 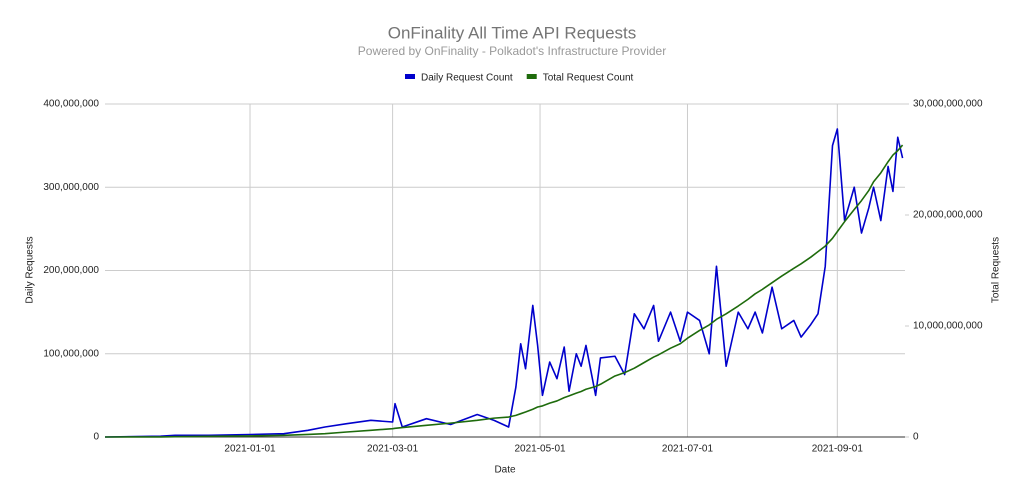 What do you see at coordinates (71, 270) in the screenshot?
I see `y-tick-label: 200,000,000` at bounding box center [71, 270].